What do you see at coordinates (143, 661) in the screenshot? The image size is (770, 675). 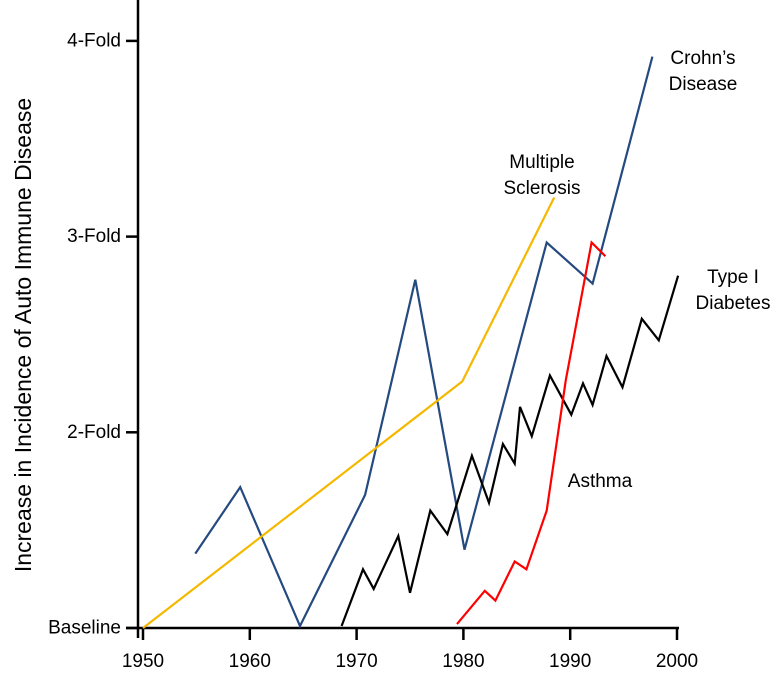 I see `x-tick-label: 1950` at bounding box center [143, 661].